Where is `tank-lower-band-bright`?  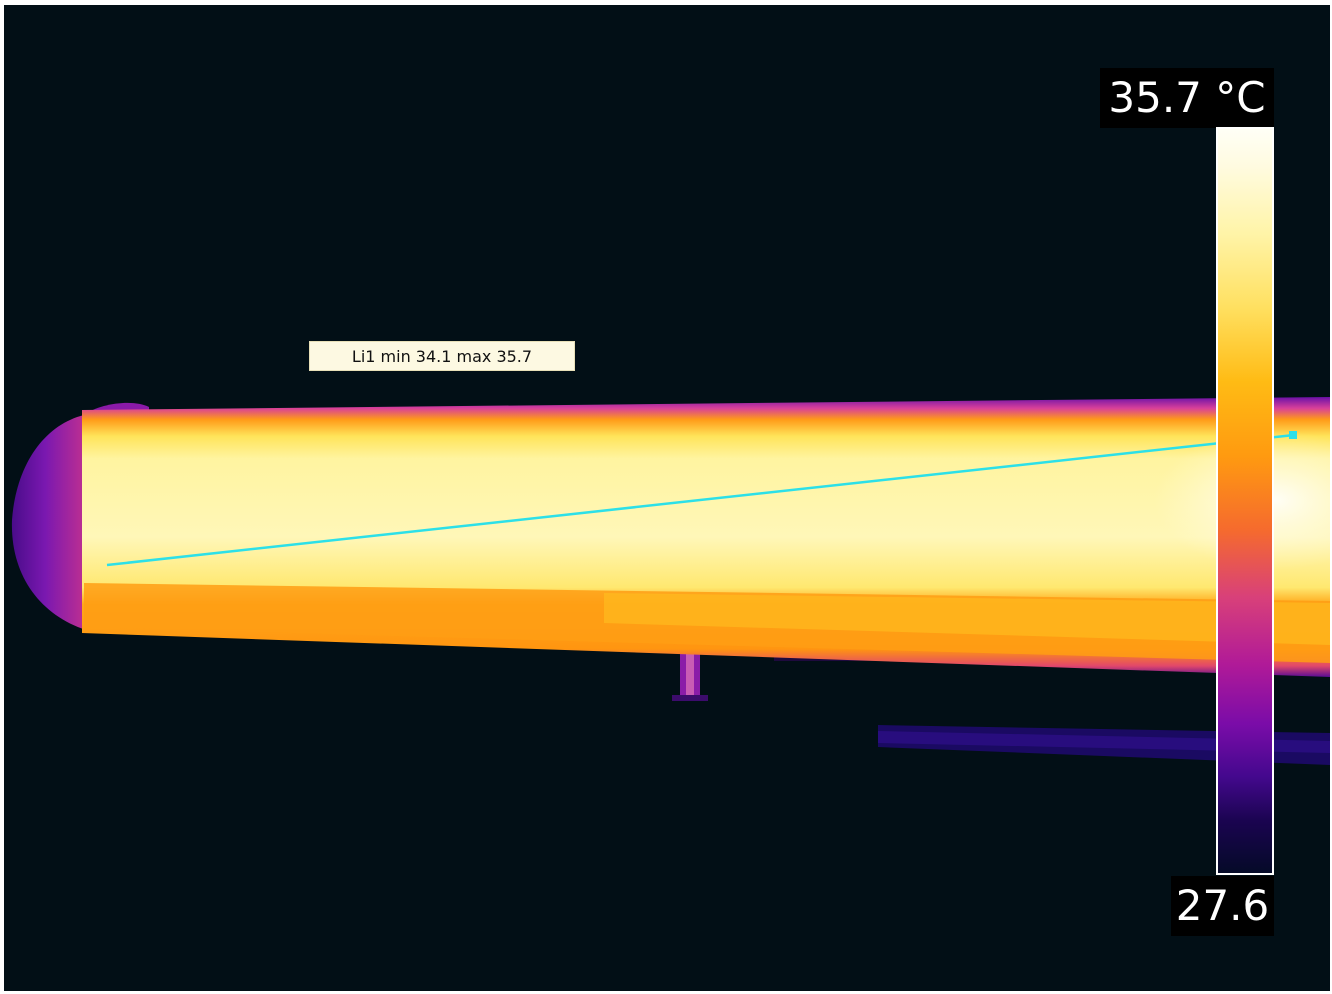
tank-lower-band-bright is located at coordinates (967, 619).